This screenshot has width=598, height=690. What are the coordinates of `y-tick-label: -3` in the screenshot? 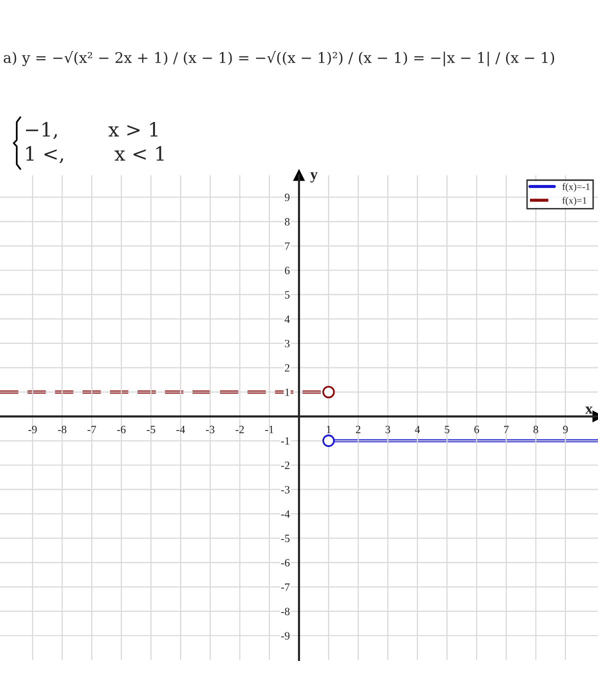 It's located at (285, 490).